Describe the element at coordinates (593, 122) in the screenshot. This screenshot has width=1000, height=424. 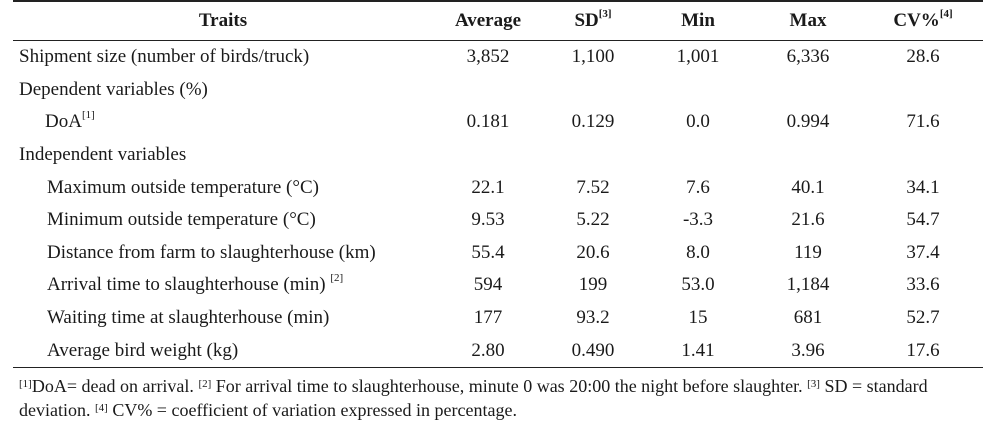
I see `cell-sd: 0.129` at that location.